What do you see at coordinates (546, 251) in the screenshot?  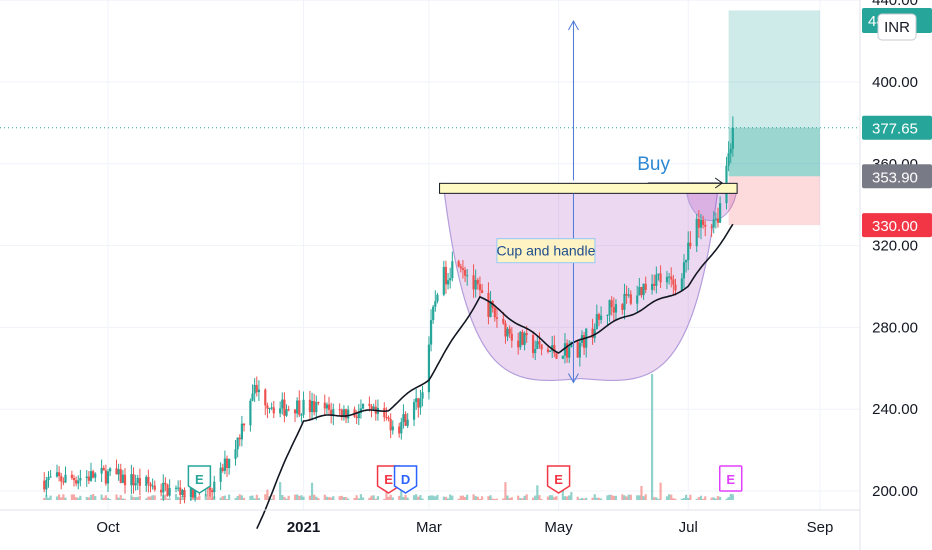 I see `pattern-label: Cup and handle` at bounding box center [546, 251].